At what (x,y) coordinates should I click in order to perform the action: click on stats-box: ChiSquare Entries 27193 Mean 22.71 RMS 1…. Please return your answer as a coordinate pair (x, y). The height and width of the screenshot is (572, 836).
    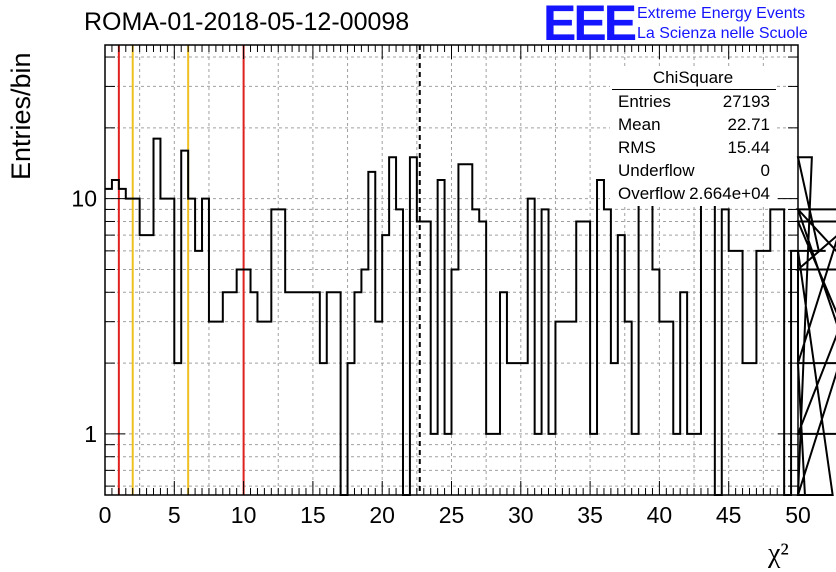
    Looking at the image, I should click on (693, 136).